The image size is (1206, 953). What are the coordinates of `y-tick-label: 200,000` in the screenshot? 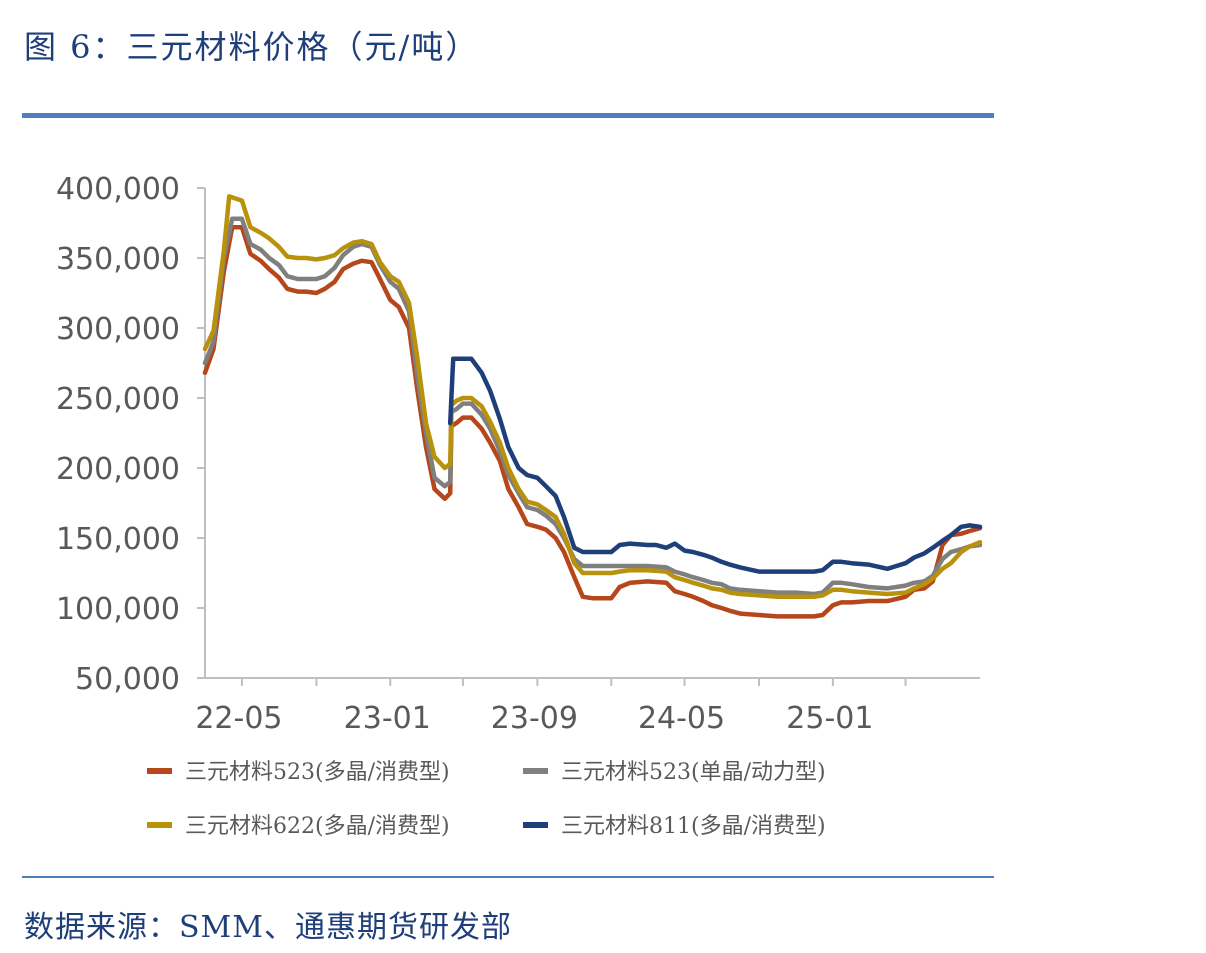 It's located at (118, 469).